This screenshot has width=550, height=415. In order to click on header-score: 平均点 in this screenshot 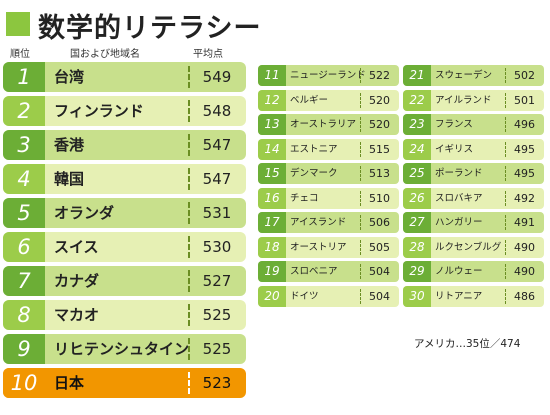, I will do `click(208, 54)`.